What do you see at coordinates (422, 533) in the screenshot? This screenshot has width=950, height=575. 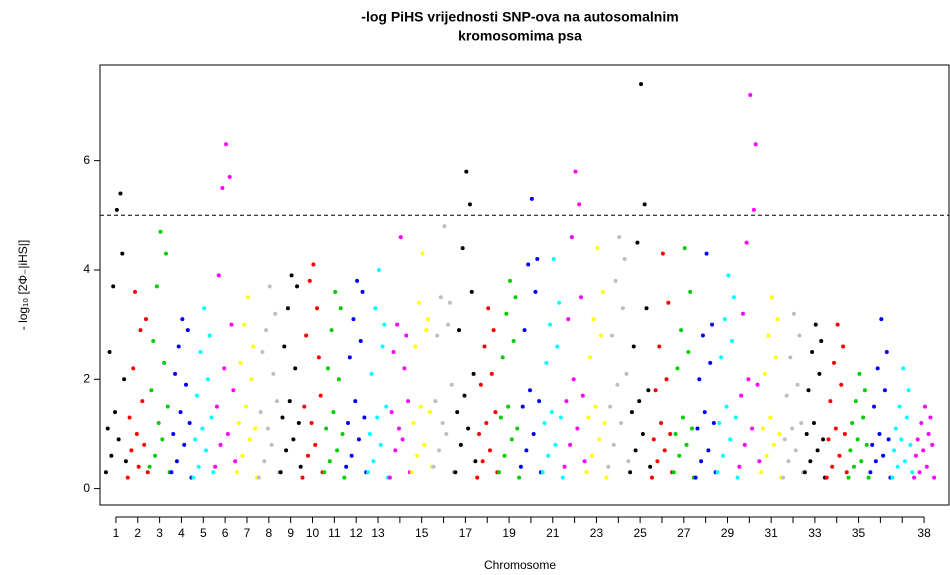 I see `x-tick-label: 15` at bounding box center [422, 533].